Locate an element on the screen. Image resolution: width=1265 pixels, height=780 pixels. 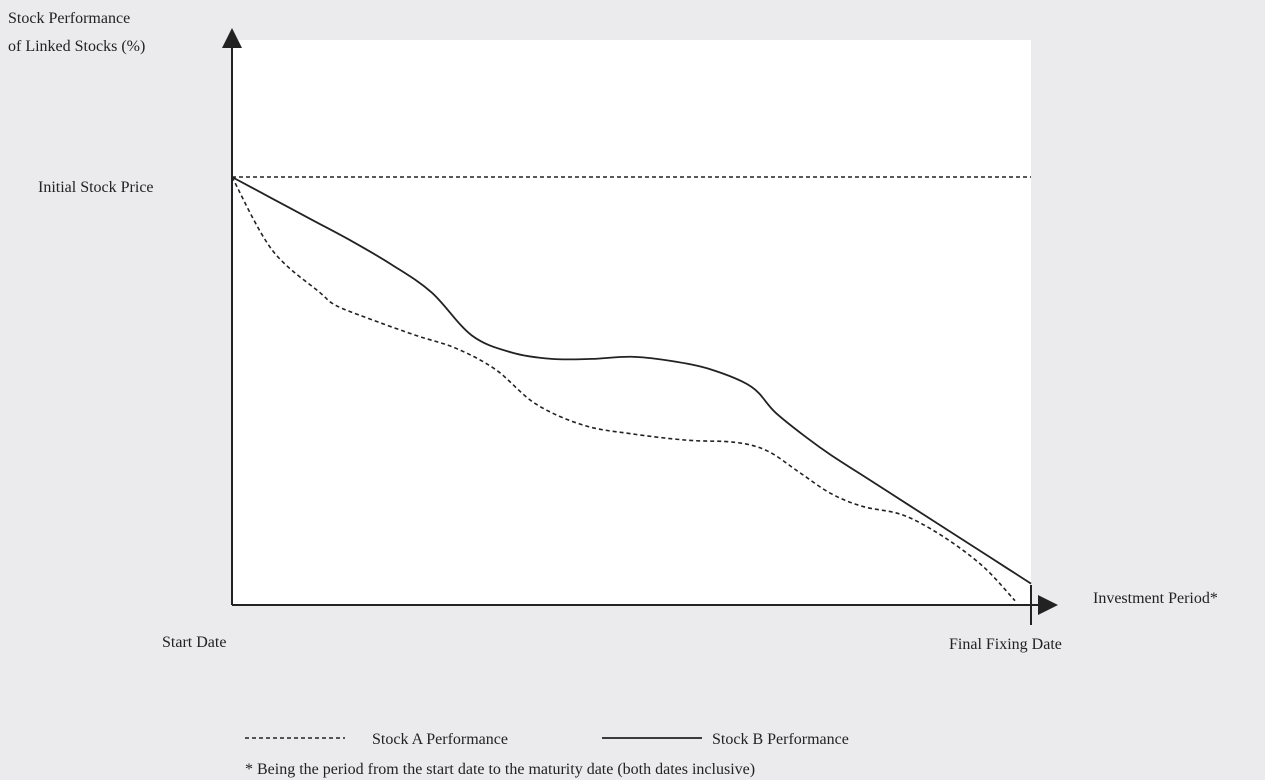
legend-label-stock-a: Stock A Performance is located at coordinates (440, 739).